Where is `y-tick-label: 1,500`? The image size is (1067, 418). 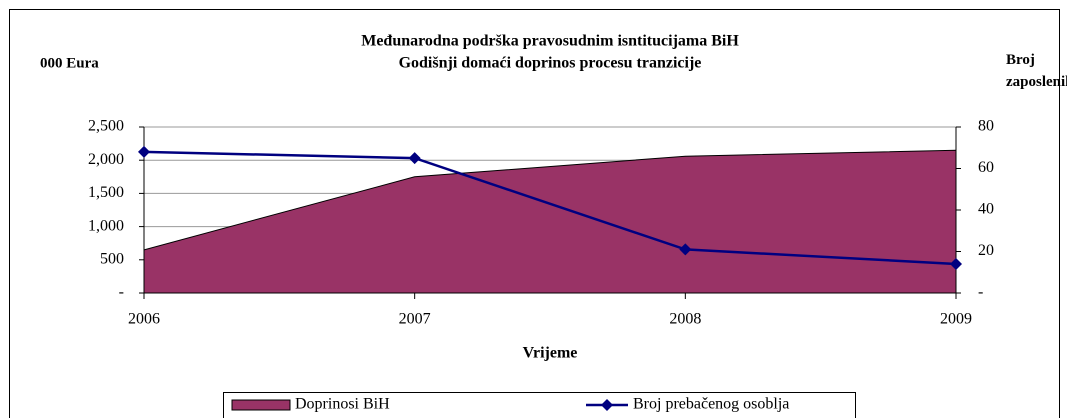 y-tick-label: 1,500 is located at coordinates (106, 192).